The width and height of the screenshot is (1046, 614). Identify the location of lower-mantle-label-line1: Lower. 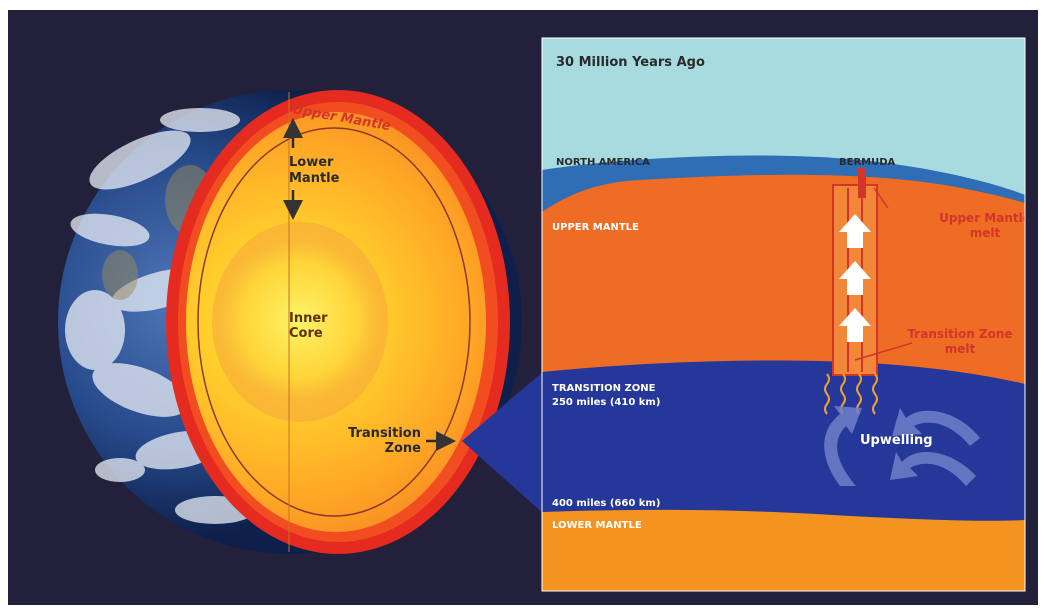
(311, 162).